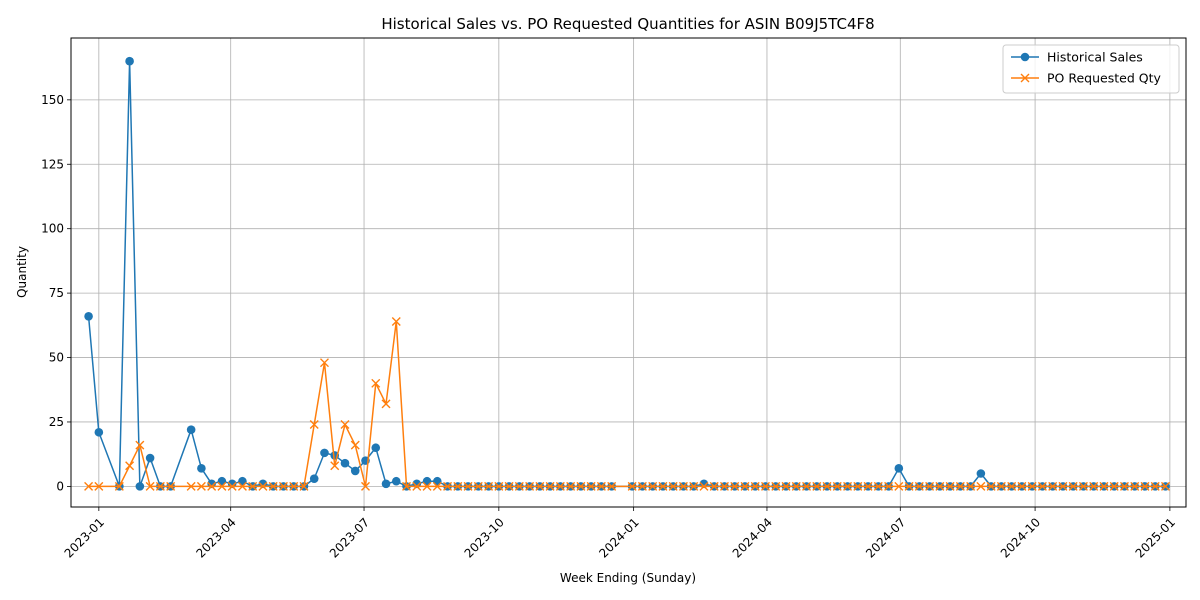  I want to click on x-axis-label: Week Ending (Sunday), so click(628, 578).